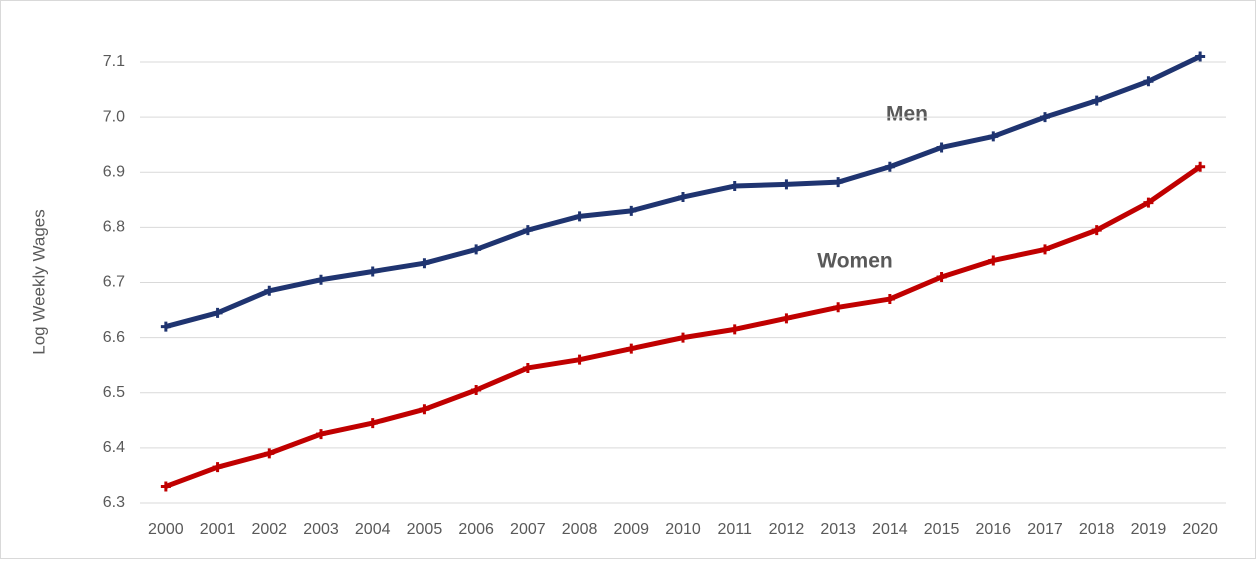 The height and width of the screenshot is (565, 1257). What do you see at coordinates (854, 261) in the screenshot?
I see `series-label: Women` at bounding box center [854, 261].